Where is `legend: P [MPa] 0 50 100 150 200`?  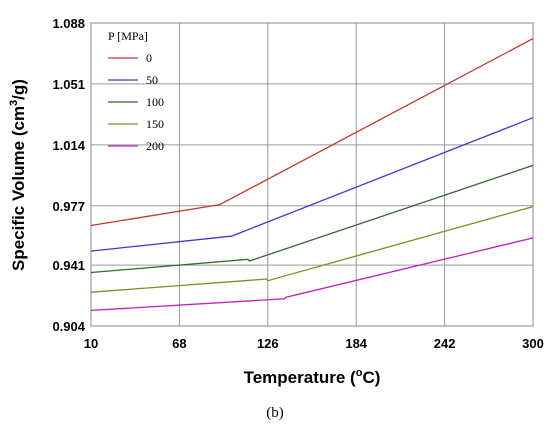
legend: P [MPa] 0 50 100 150 200 is located at coordinates (136, 91).